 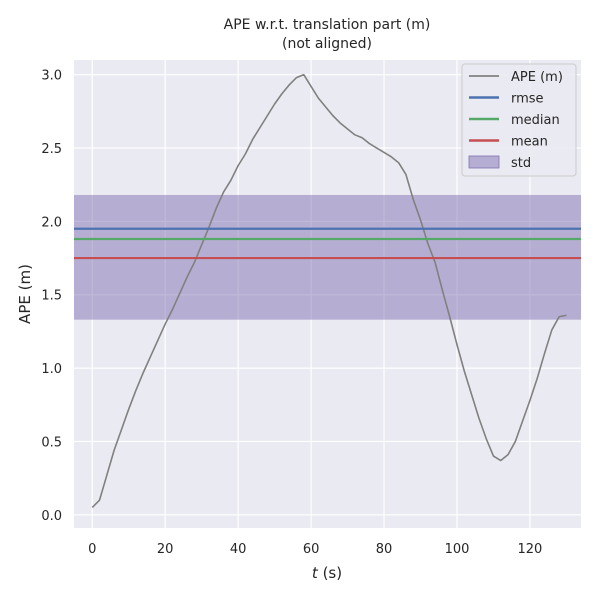 What do you see at coordinates (537, 77) in the screenshot?
I see `legend-label-ape: APE (m)` at bounding box center [537, 77].